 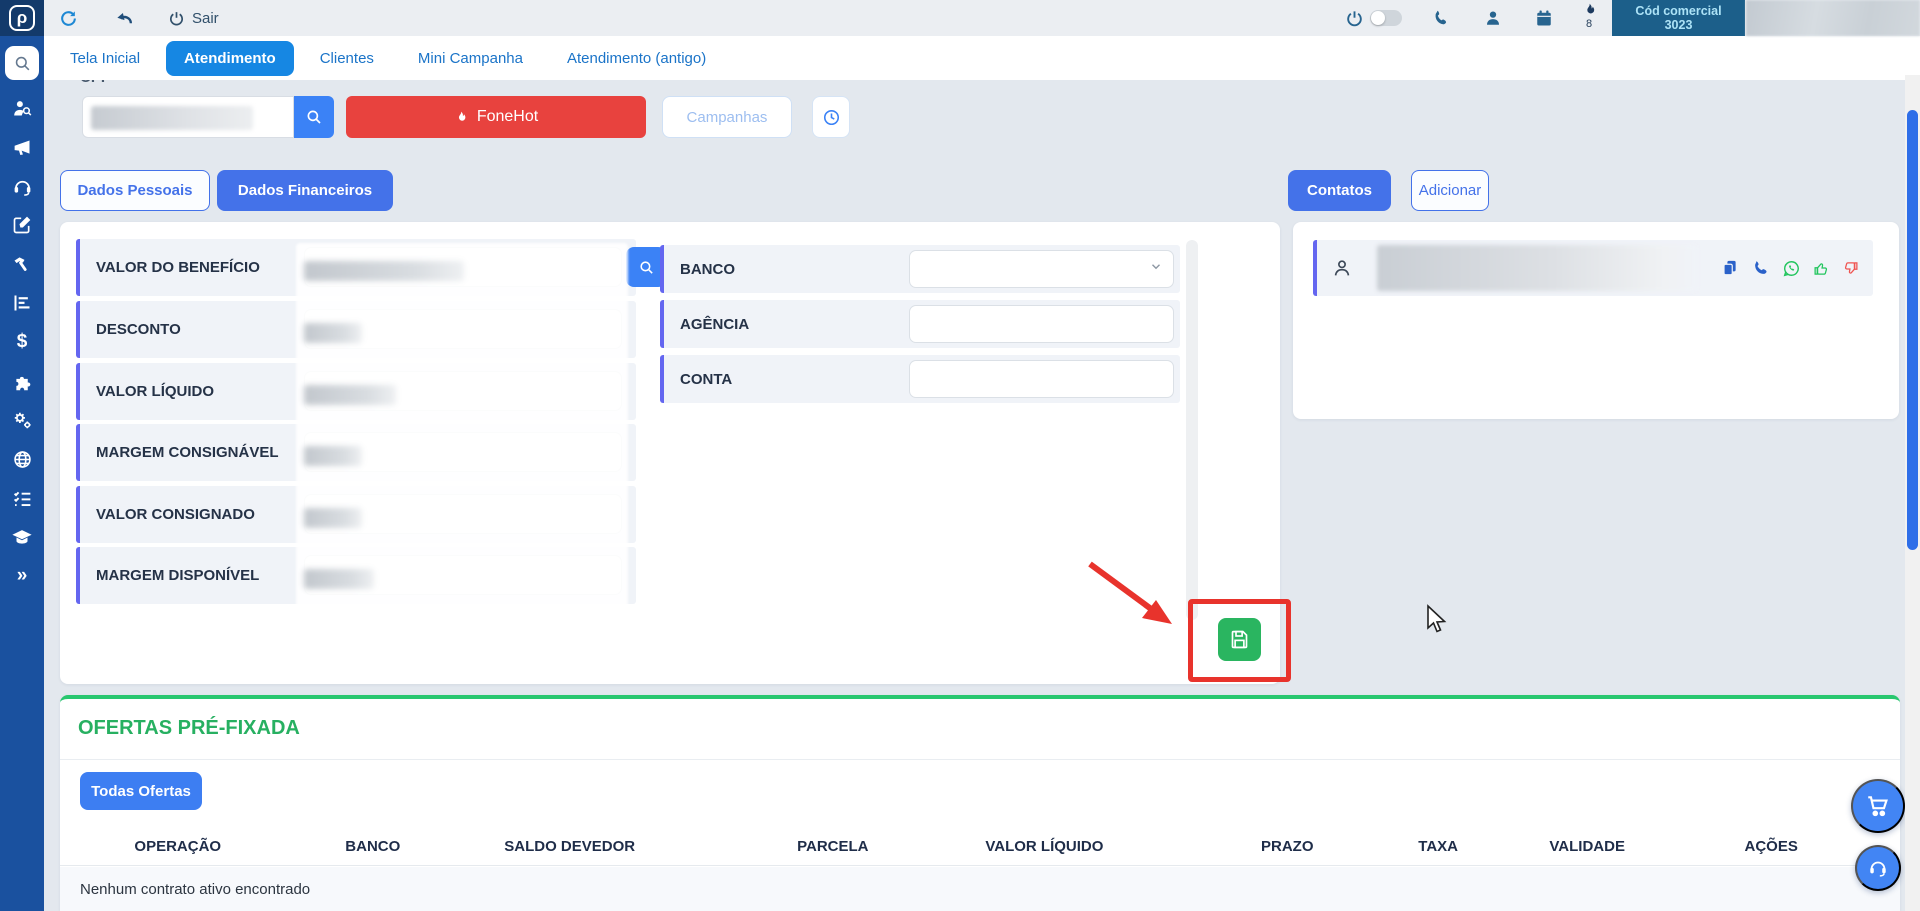 What do you see at coordinates (22, 381) in the screenshot?
I see `puzzle-icon` at bounding box center [22, 381].